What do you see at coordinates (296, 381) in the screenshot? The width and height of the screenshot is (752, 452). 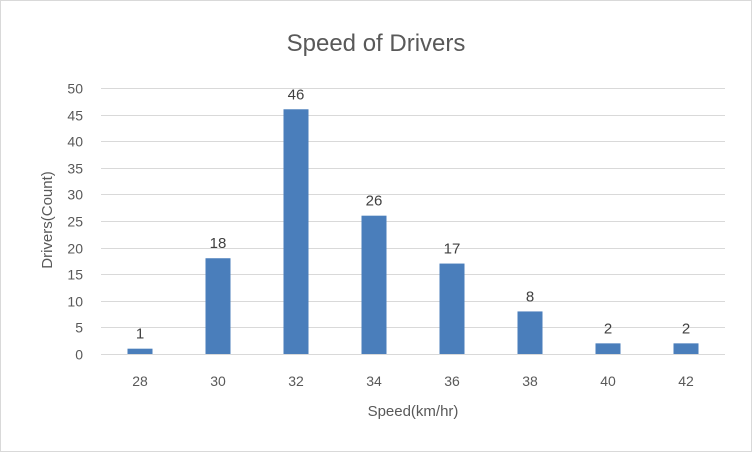 I see `x-tick-label: 32` at bounding box center [296, 381].